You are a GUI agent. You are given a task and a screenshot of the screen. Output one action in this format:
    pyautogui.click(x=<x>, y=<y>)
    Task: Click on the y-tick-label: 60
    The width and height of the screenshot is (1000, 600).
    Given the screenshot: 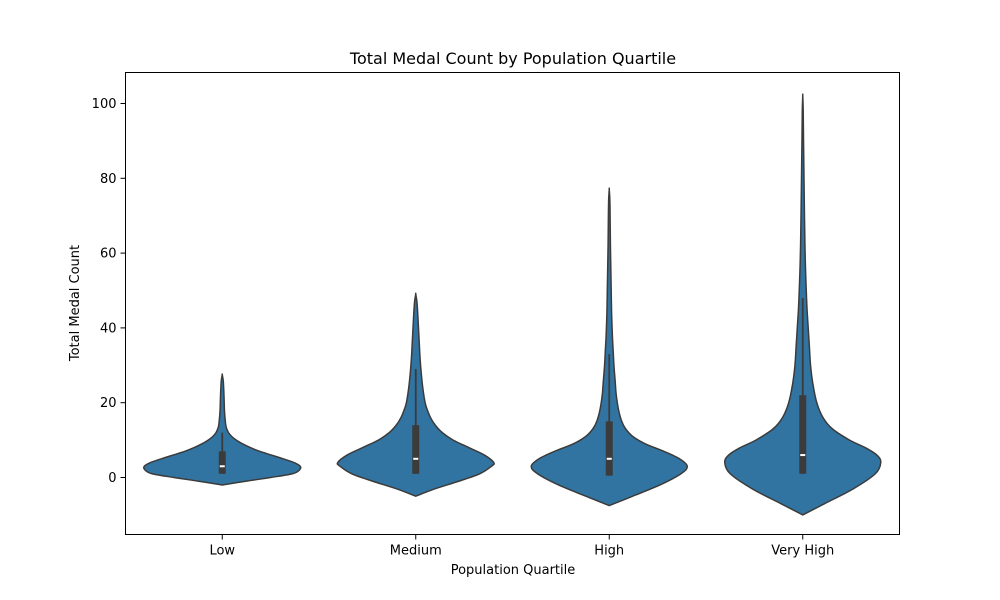 What is the action you would take?
    pyautogui.click(x=108, y=254)
    